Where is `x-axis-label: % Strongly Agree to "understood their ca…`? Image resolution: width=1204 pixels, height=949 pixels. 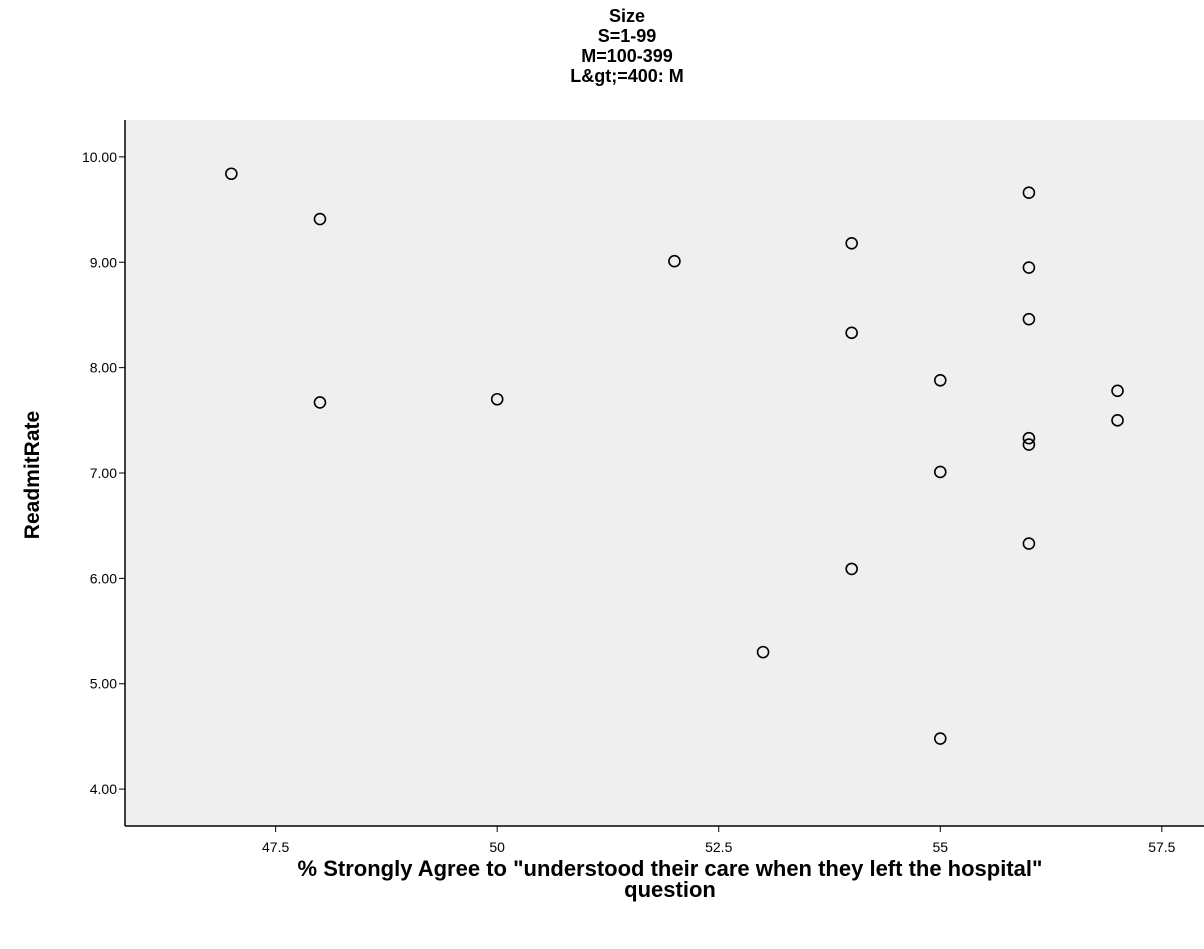 x-axis-label: % Strongly Agree to "understood their ca… is located at coordinates (652, 879).